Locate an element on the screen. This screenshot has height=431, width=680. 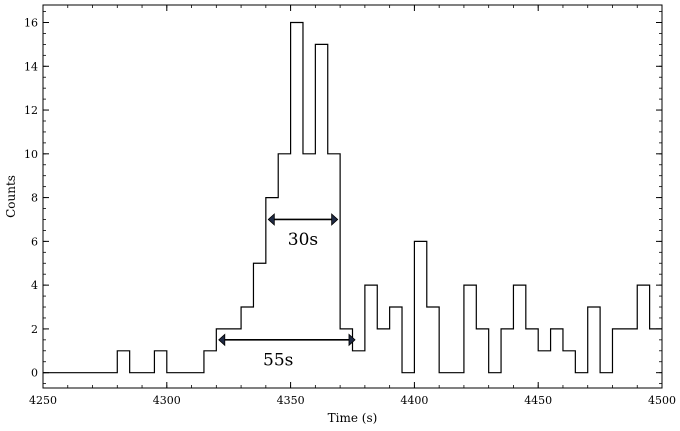
x-axis-label: Time (s) is located at coordinates (353, 418).